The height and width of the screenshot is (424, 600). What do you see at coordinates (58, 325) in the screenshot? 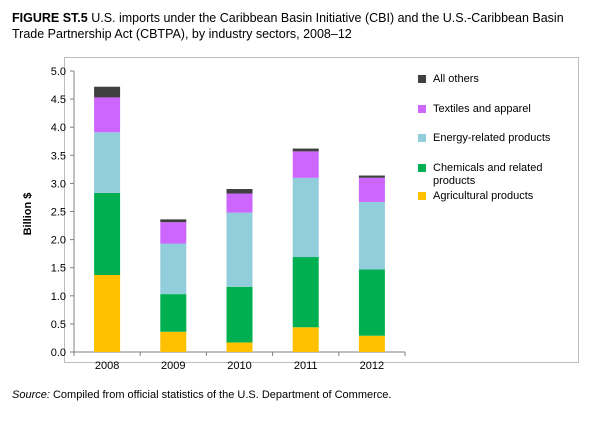
I see `y-tick-label: 0.5` at bounding box center [58, 325].